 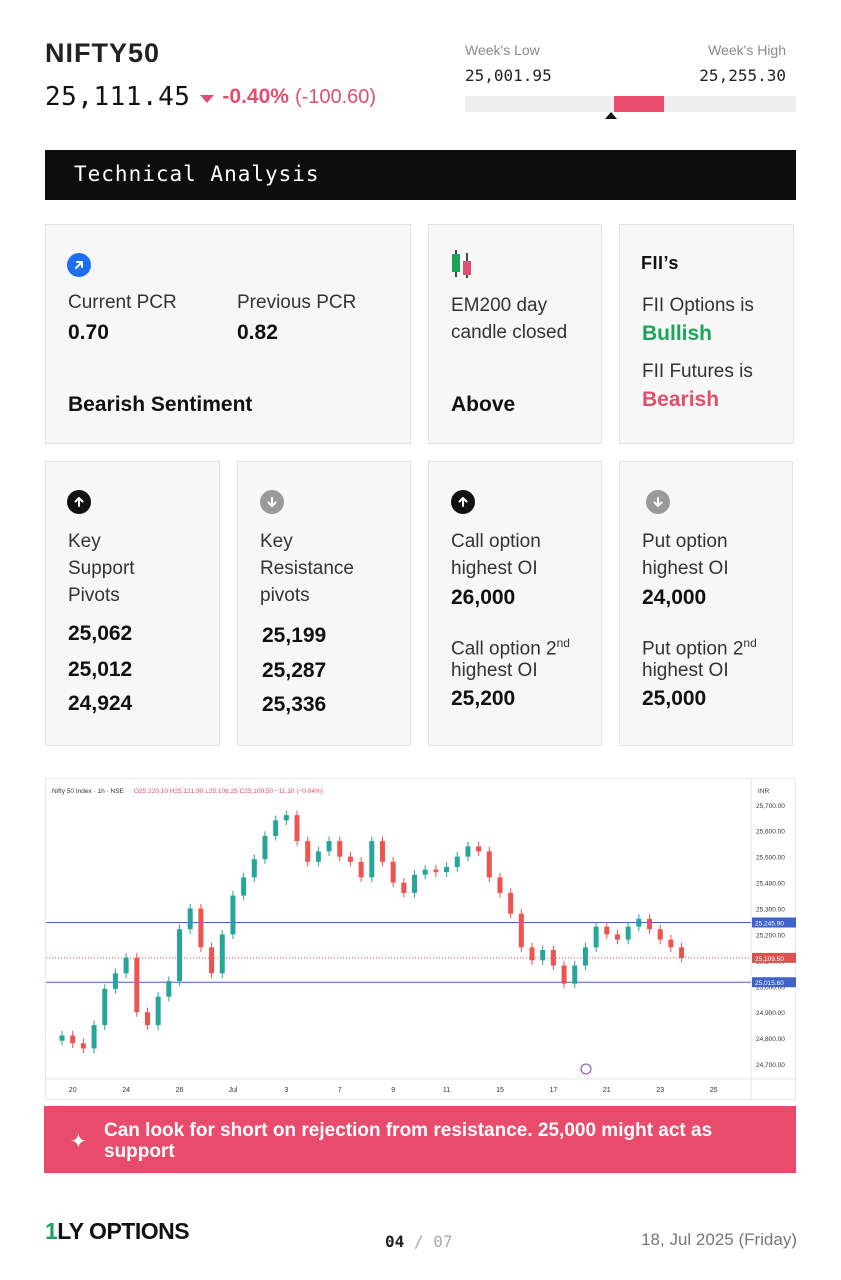 What do you see at coordinates (553, 1090) in the screenshot?
I see `x-tick-label: 17` at bounding box center [553, 1090].